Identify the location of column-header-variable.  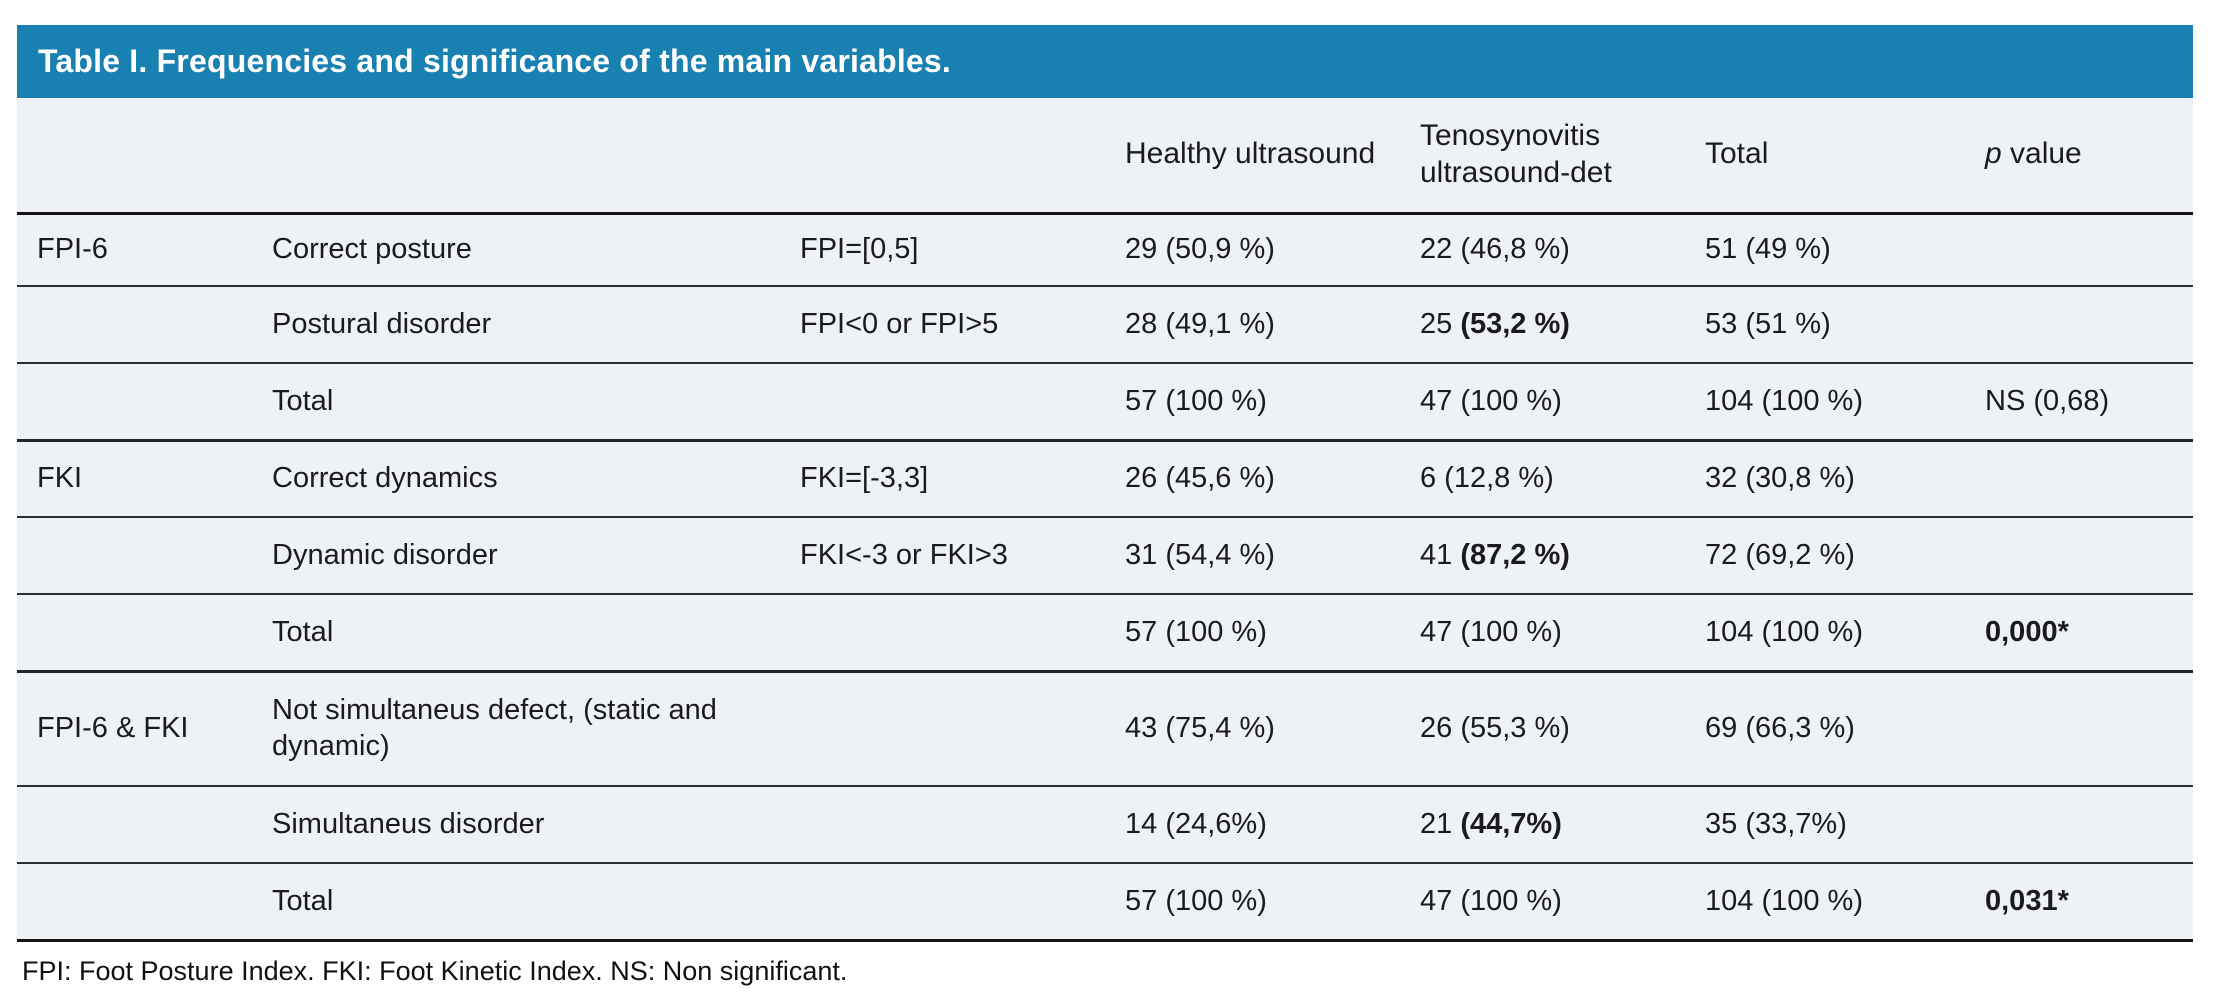
(516, 156).